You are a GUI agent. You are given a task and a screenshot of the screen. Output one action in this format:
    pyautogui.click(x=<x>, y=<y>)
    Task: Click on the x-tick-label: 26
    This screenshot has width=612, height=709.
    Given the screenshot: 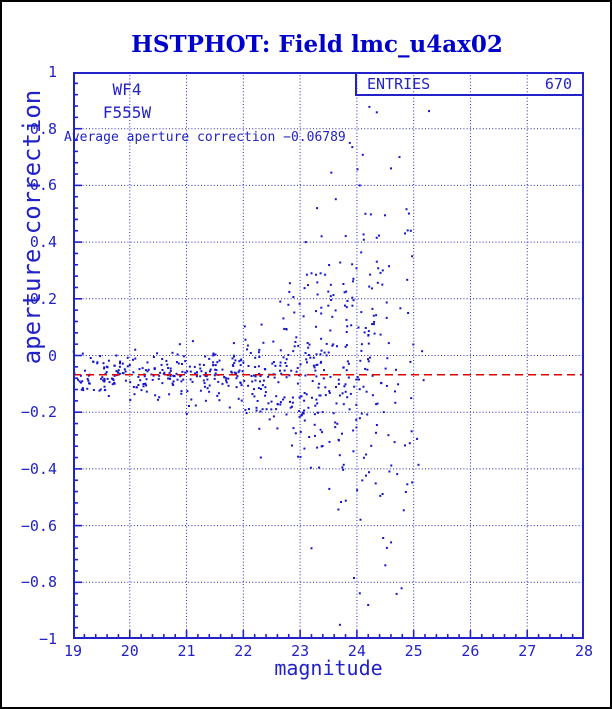 What is the action you would take?
    pyautogui.click(x=470, y=651)
    